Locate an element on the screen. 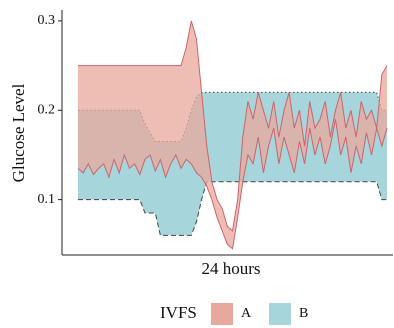 The height and width of the screenshot is (328, 394). legend-title: IVFS is located at coordinates (178, 312).